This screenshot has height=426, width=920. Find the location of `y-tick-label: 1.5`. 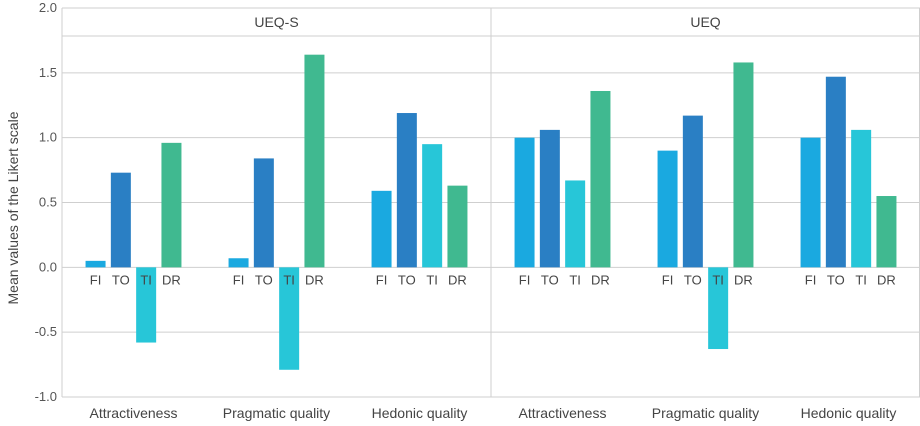

y-tick-label: 1.5 is located at coordinates (48, 72).